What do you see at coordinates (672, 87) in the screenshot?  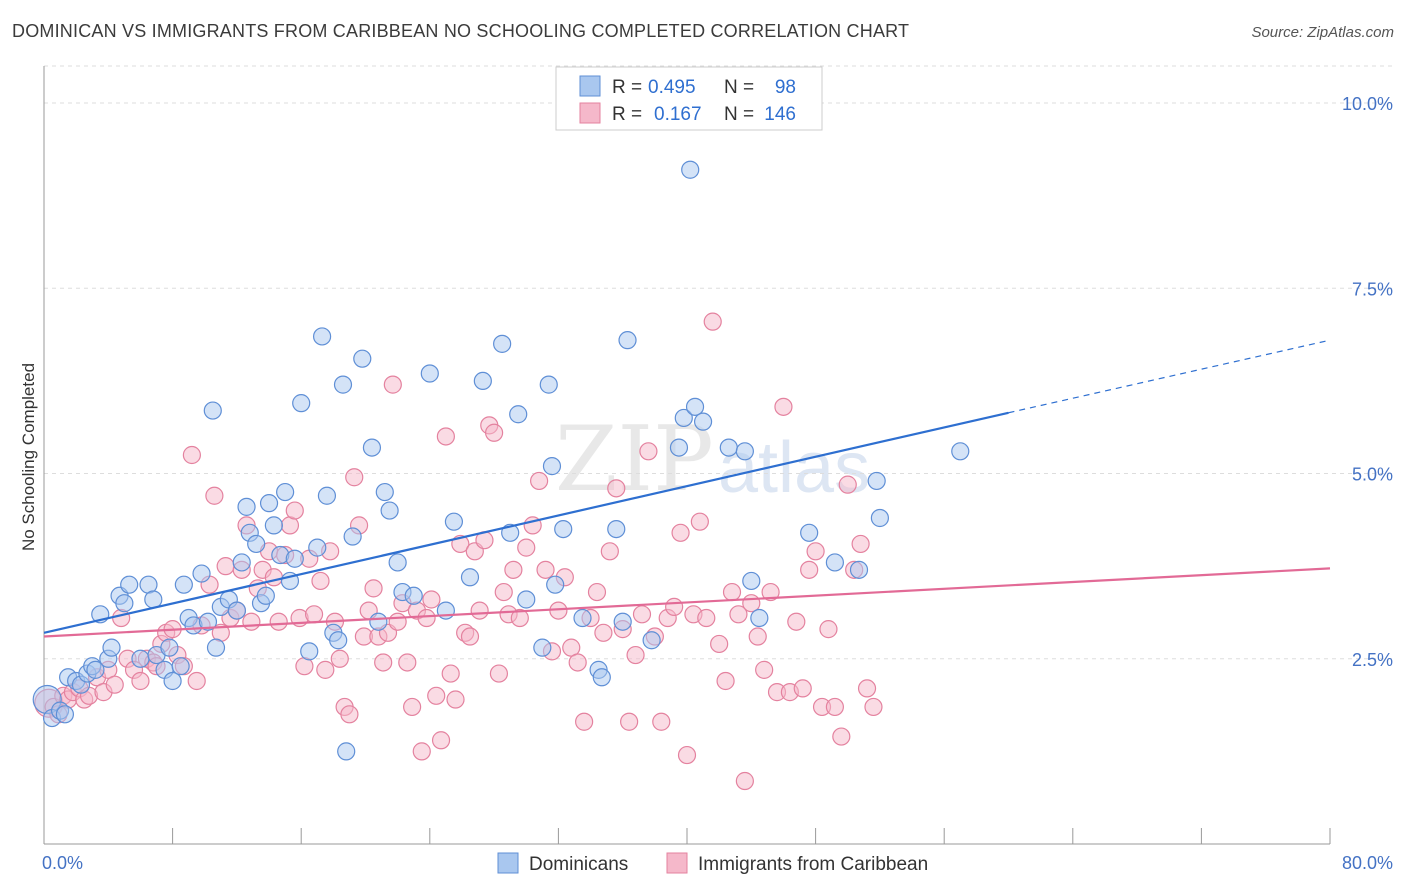 I see `legend-r-value-1: 0.495` at bounding box center [672, 87].